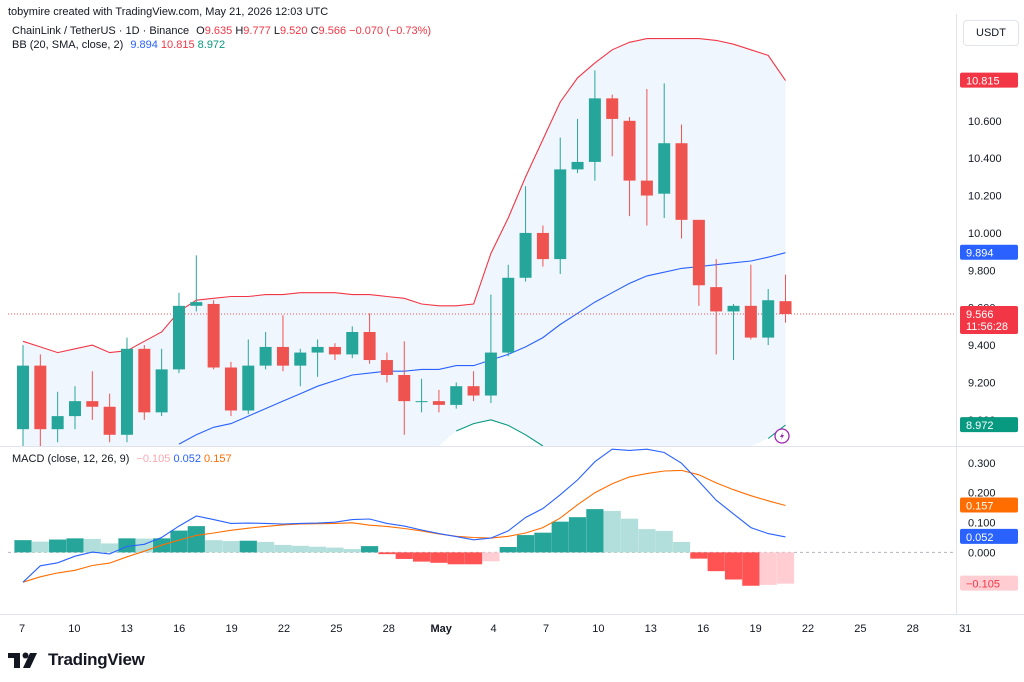 The image size is (1024, 682). What do you see at coordinates (991, 33) in the screenshot?
I see `currency-selector: USDT` at bounding box center [991, 33].